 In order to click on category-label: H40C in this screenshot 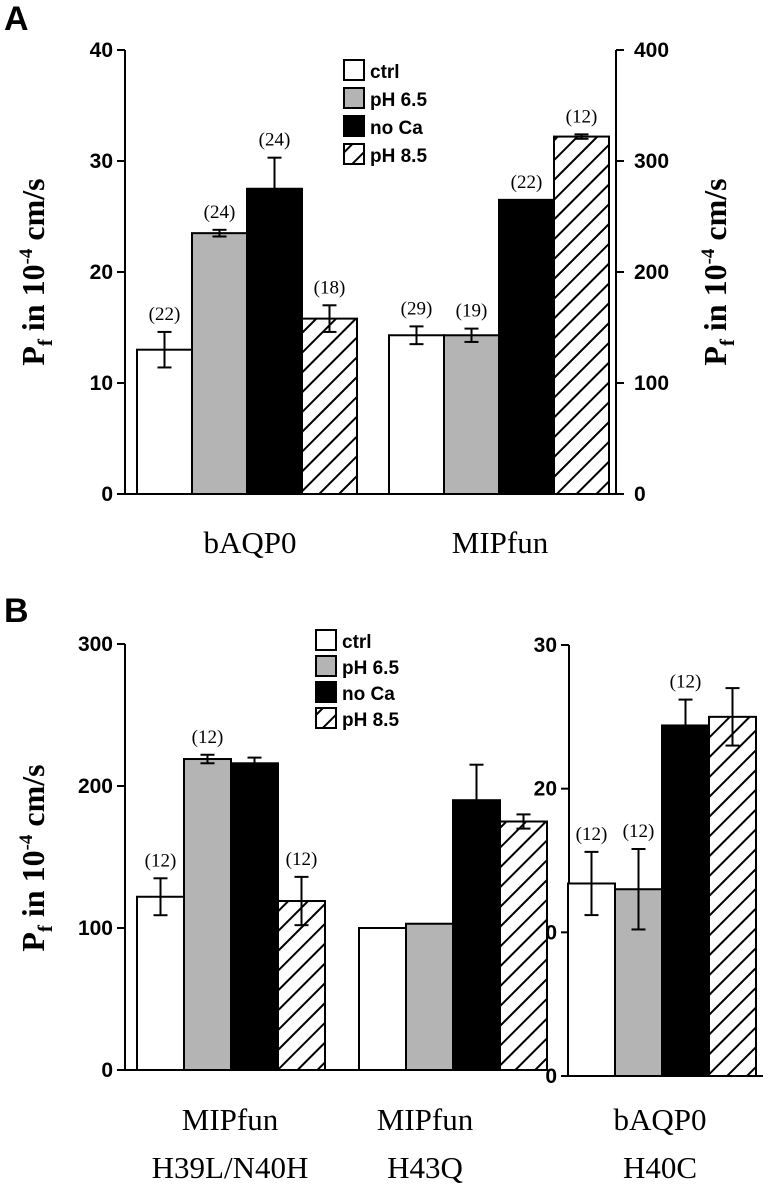, I will do `click(660, 1167)`.